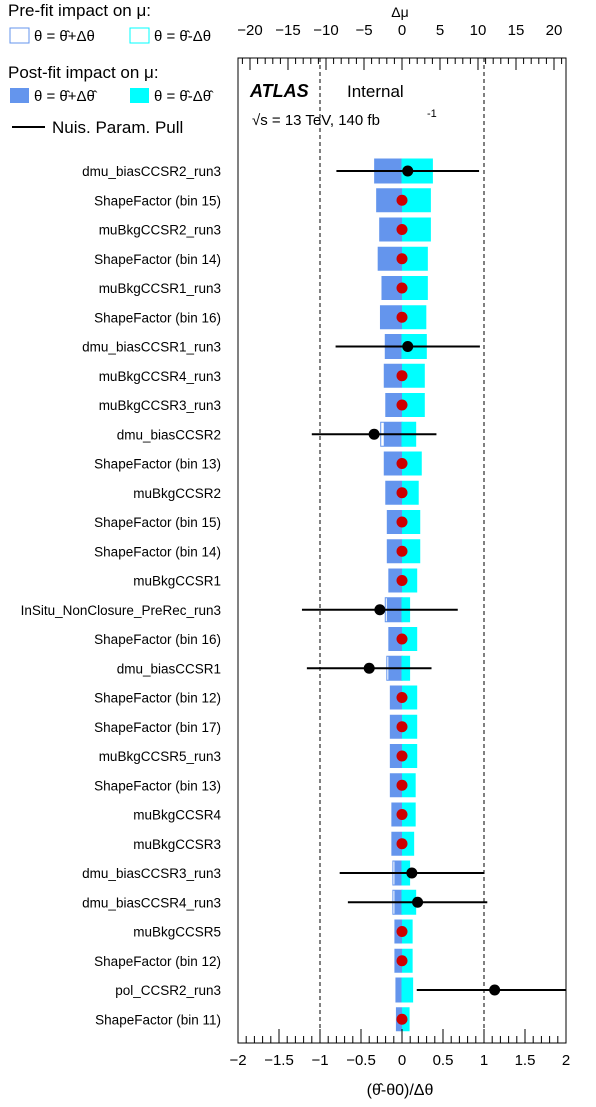  What do you see at coordinates (319, 1060) in the screenshot?
I see `bottom-tick-label: −1` at bounding box center [319, 1060].